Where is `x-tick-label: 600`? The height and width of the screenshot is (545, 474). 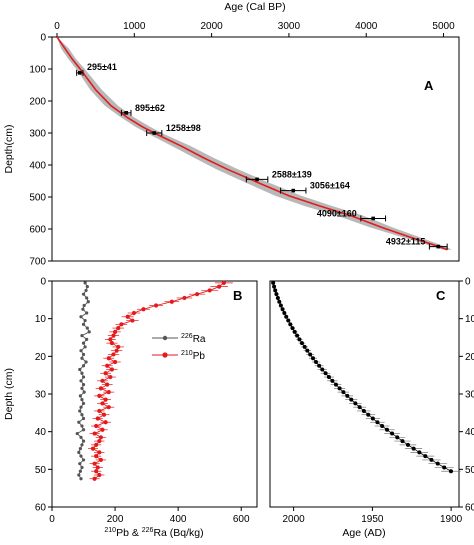 x-tick-label: 600 is located at coordinates (241, 519).